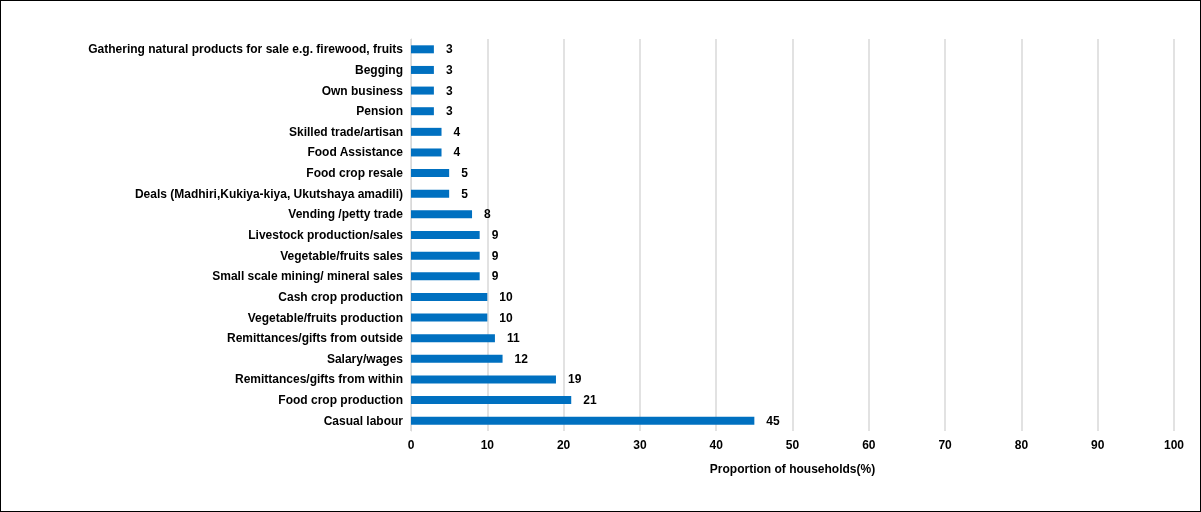 Image resolution: width=1201 pixels, height=512 pixels. I want to click on y-tick-label: Skilled trade/artisan, so click(345, 131).